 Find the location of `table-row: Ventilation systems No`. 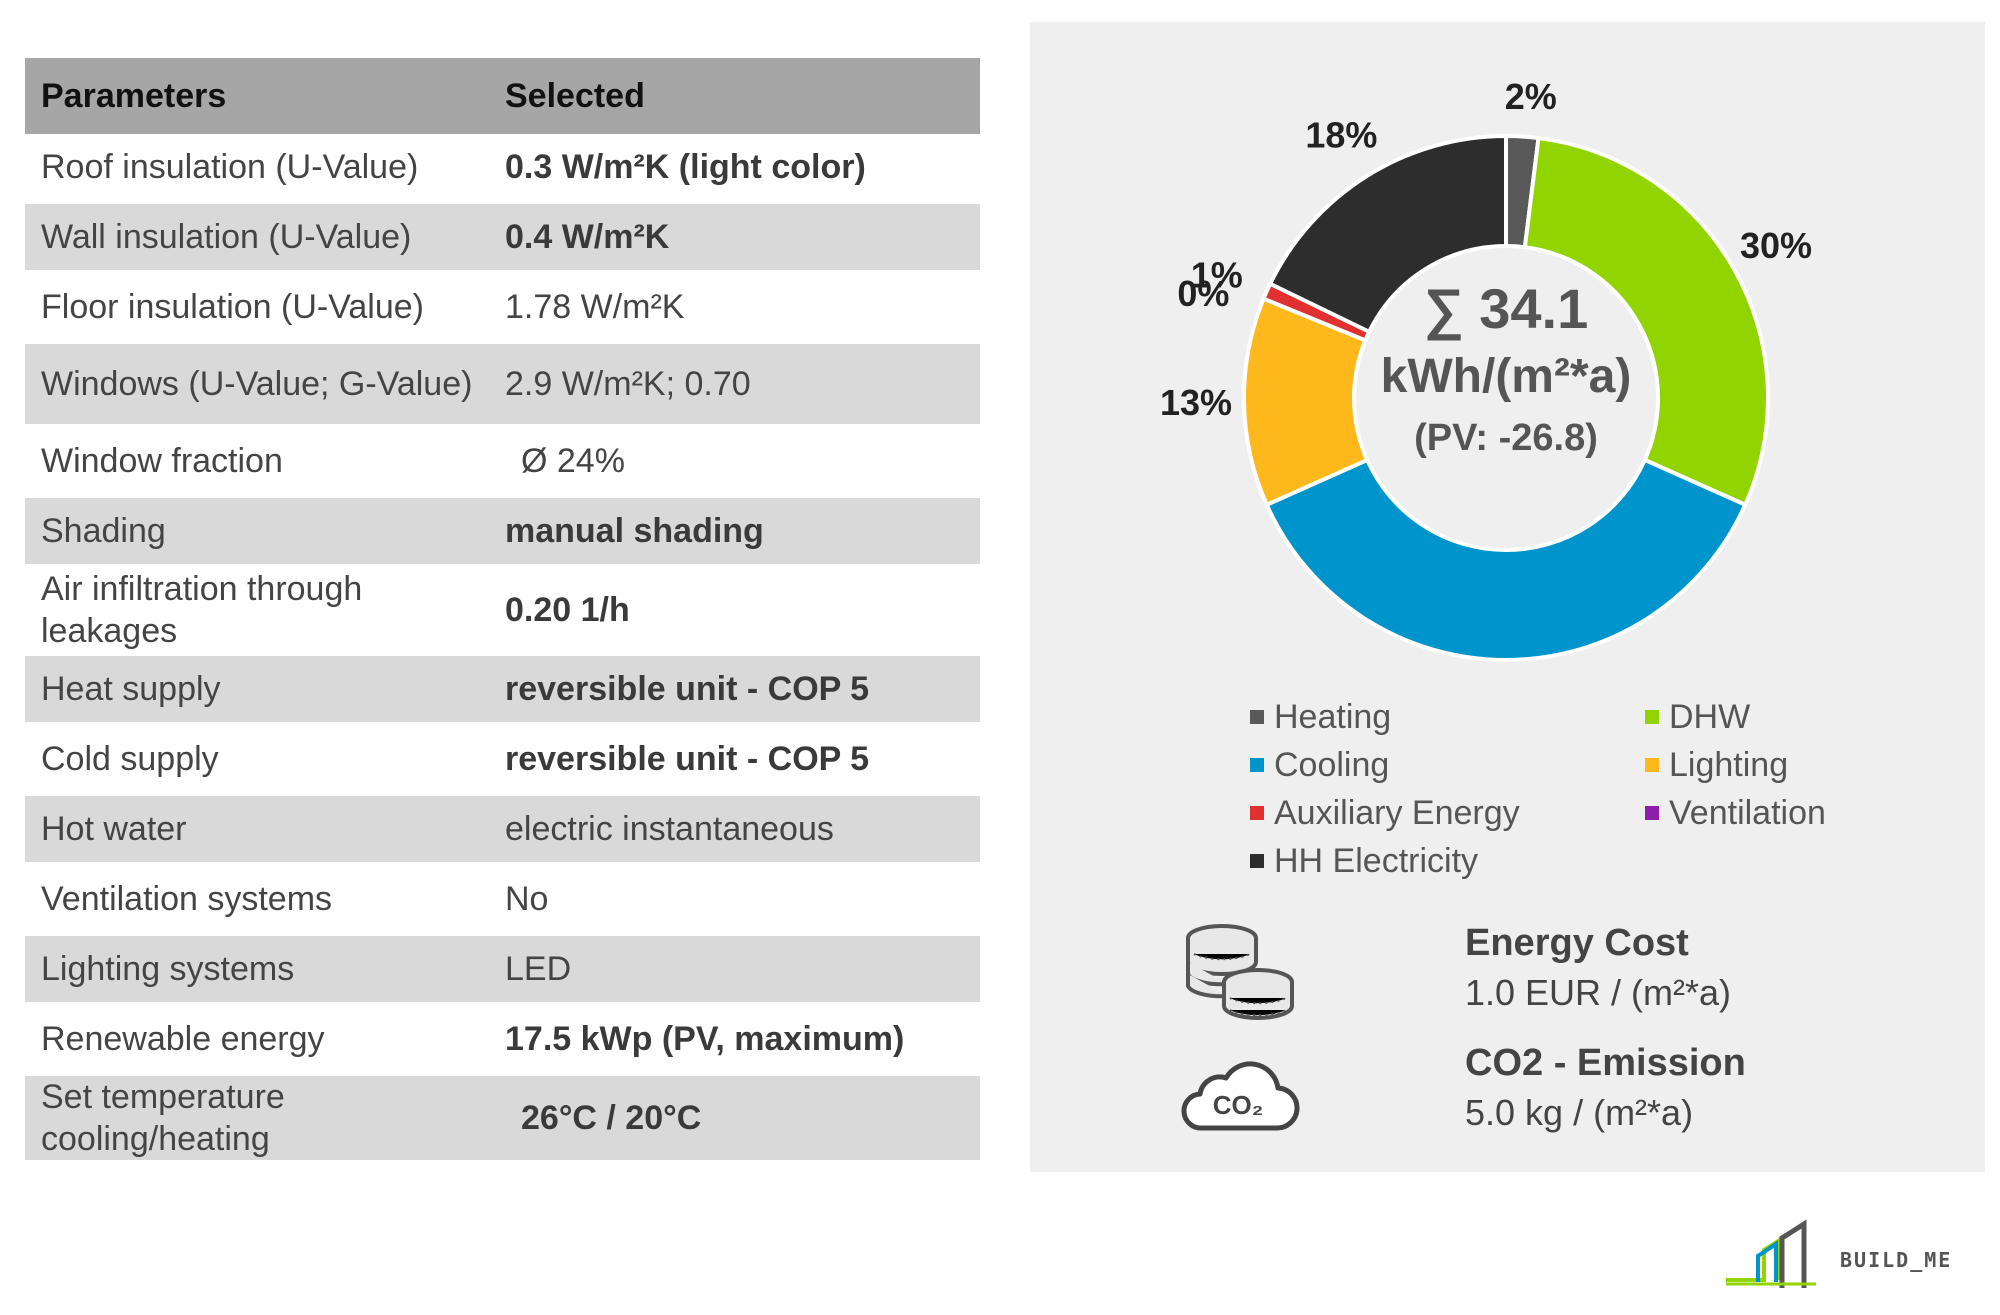

table-row: Ventilation systems No is located at coordinates (502, 900).